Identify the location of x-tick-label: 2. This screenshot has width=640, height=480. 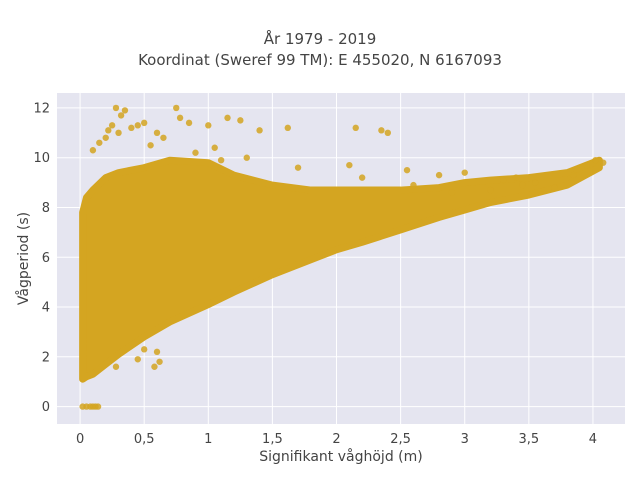
(336, 439).